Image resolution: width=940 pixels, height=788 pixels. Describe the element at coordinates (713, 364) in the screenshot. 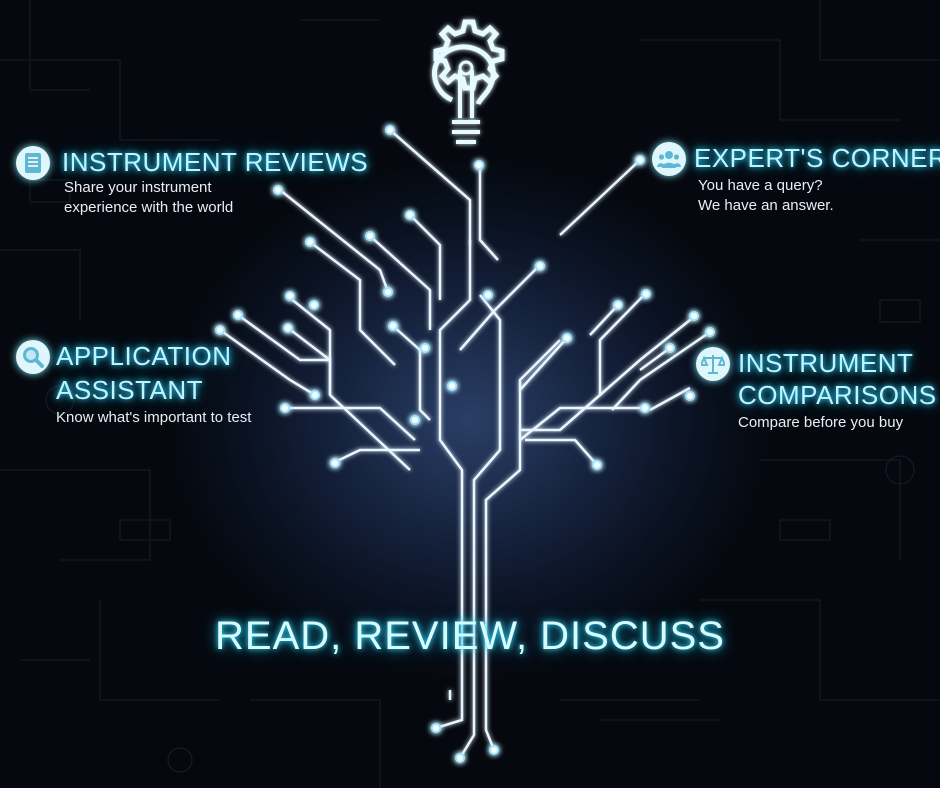

I see `scales-icon` at that location.